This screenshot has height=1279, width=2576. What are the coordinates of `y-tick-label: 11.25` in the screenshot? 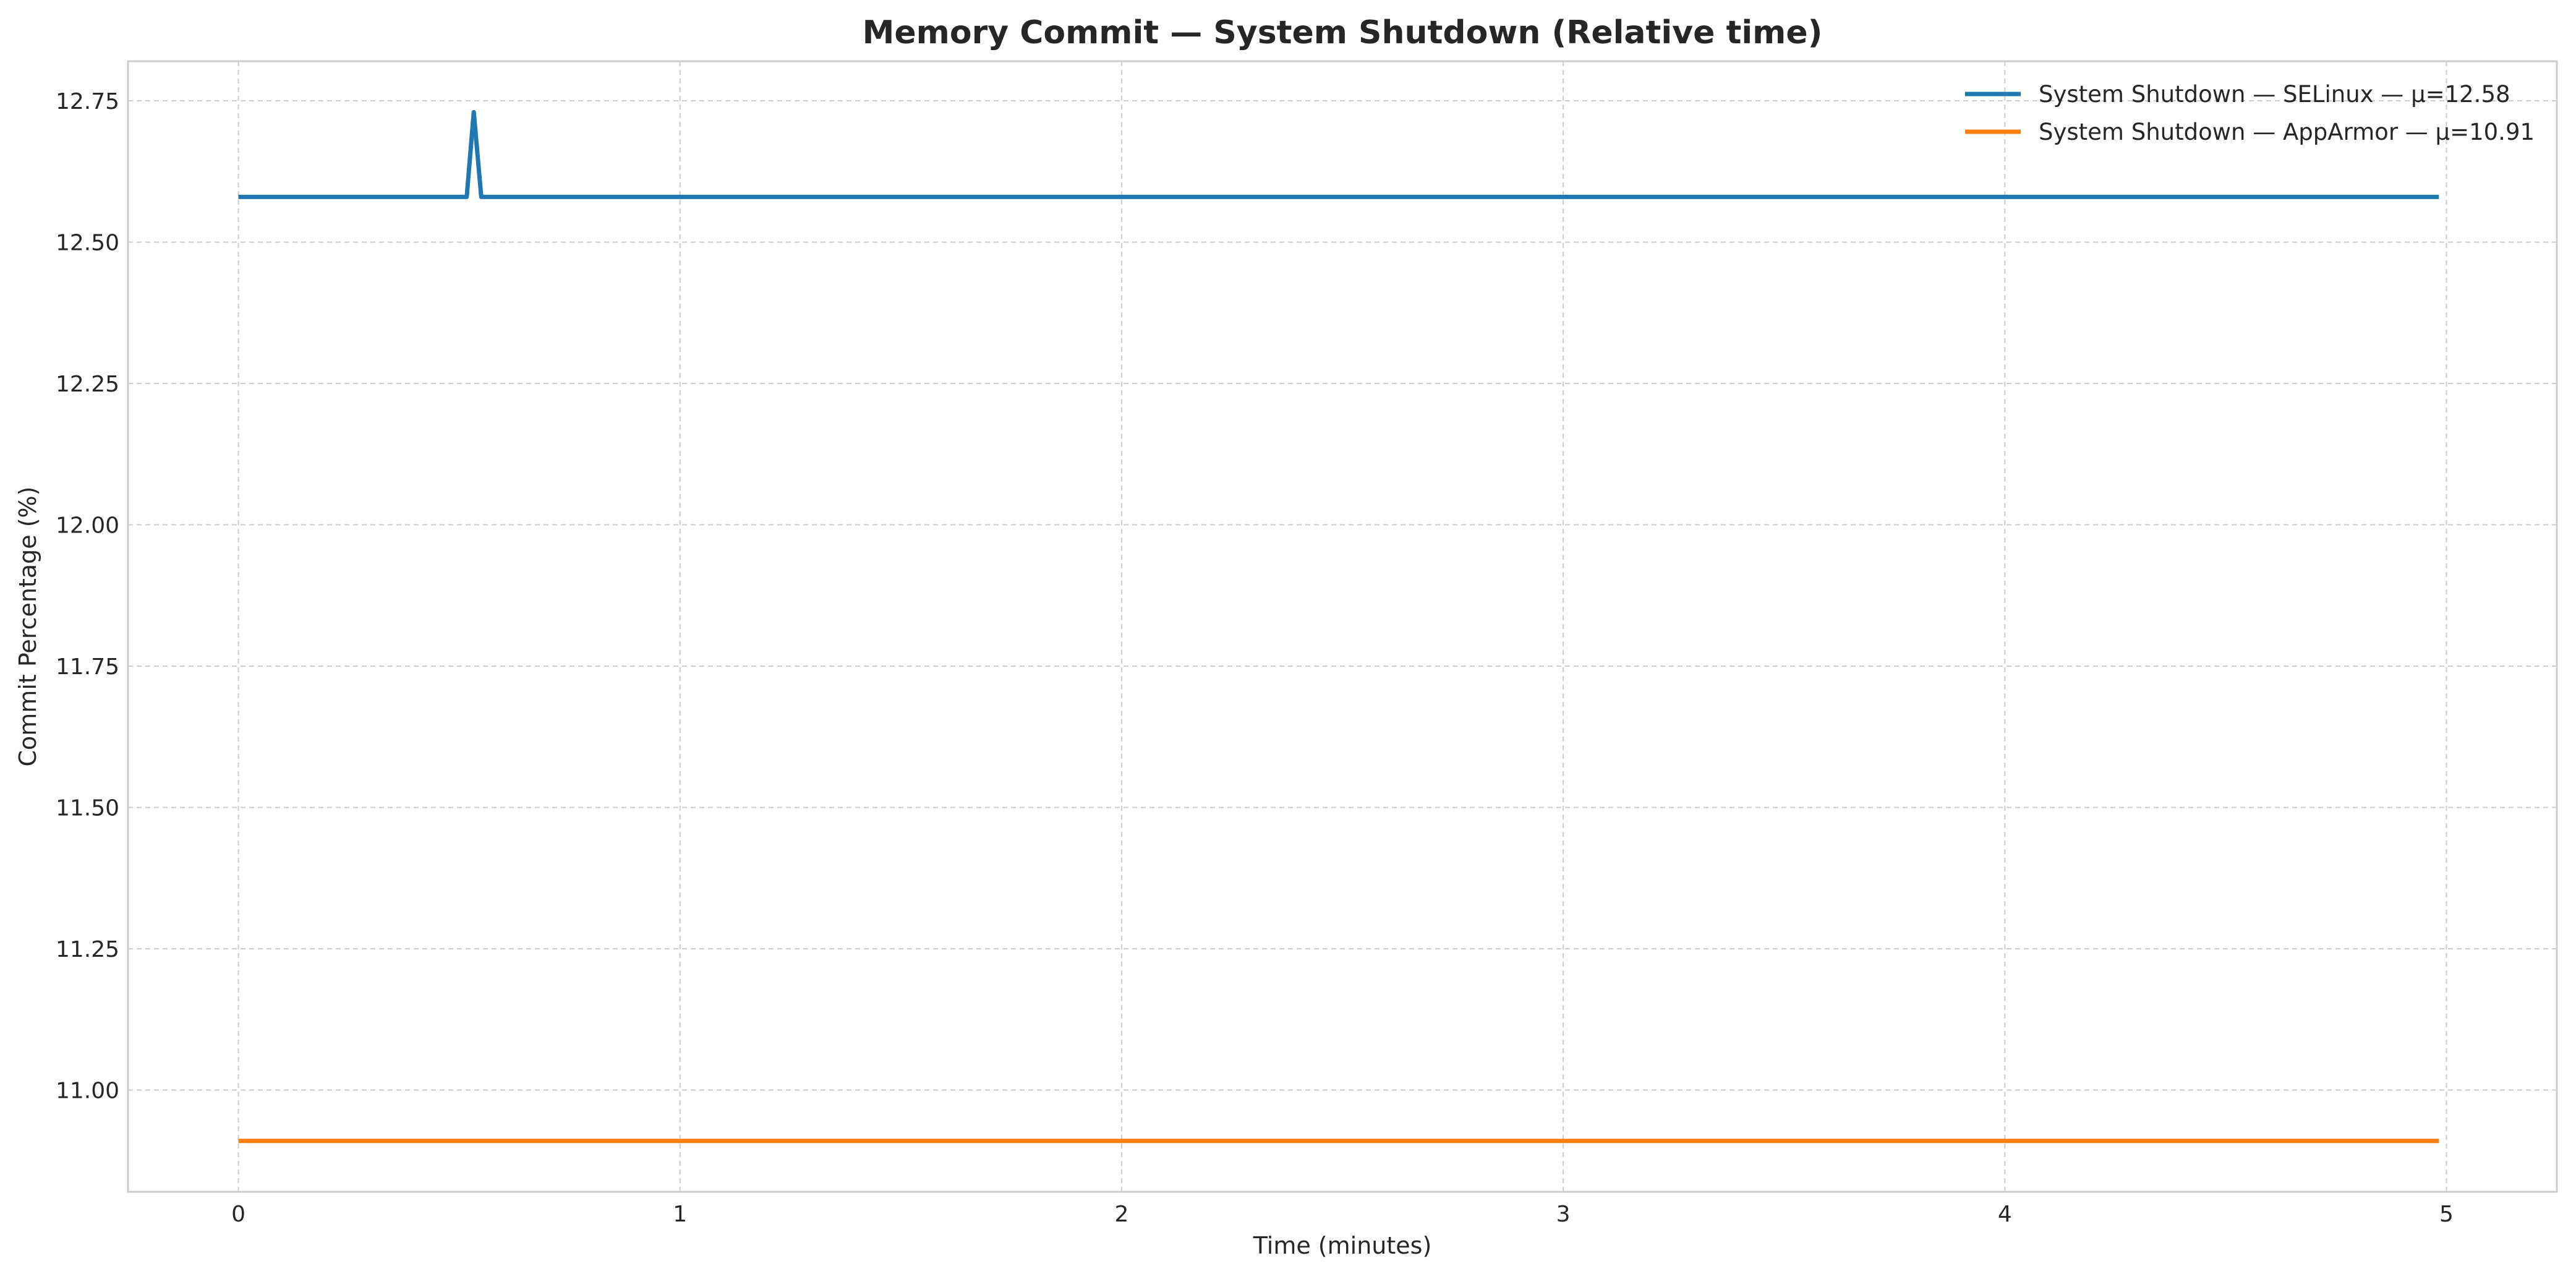 It's located at (87, 949).